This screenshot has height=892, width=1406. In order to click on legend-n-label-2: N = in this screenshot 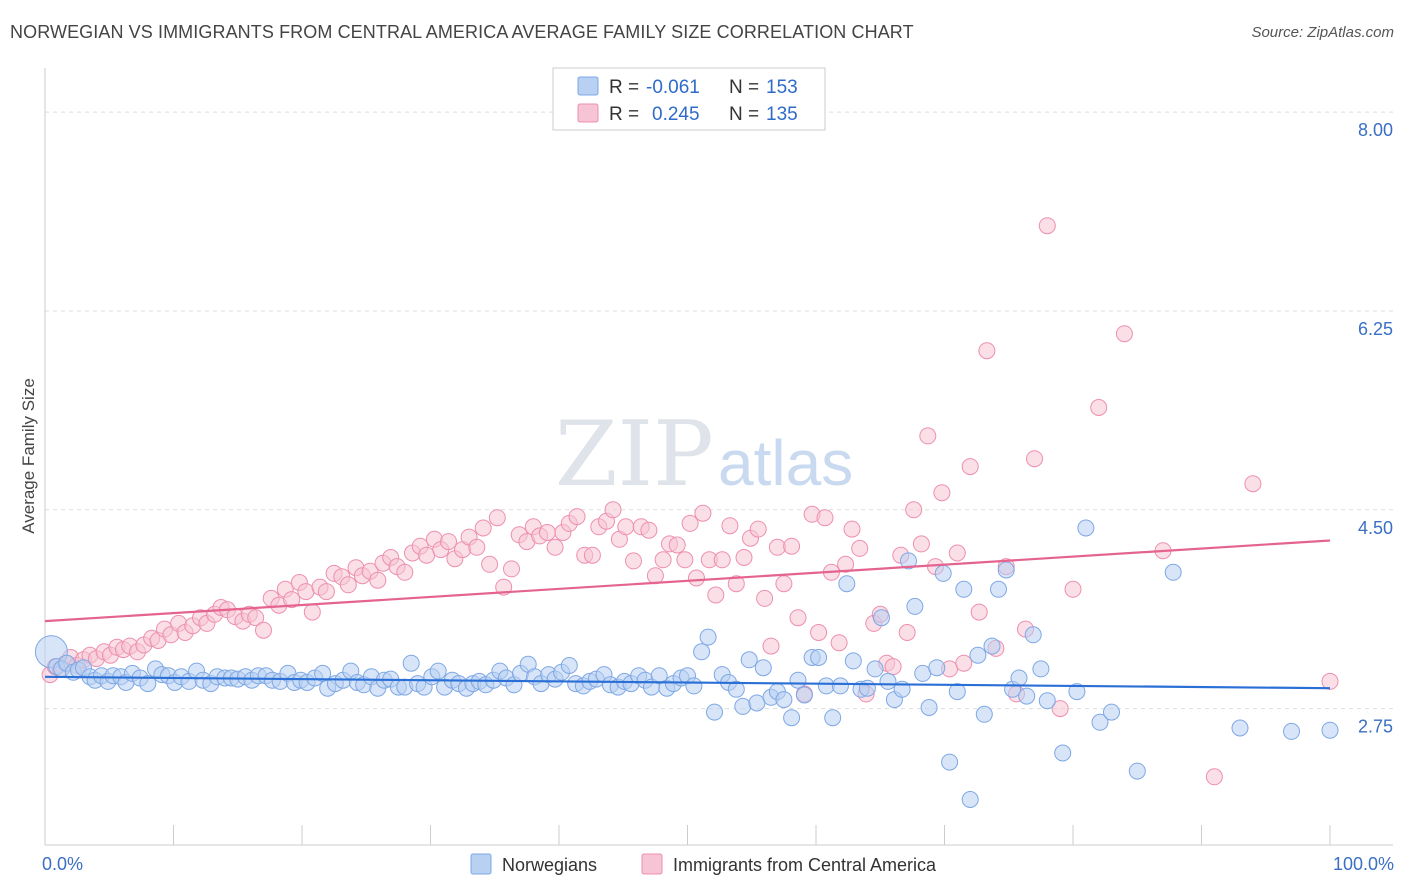, I will do `click(744, 114)`.